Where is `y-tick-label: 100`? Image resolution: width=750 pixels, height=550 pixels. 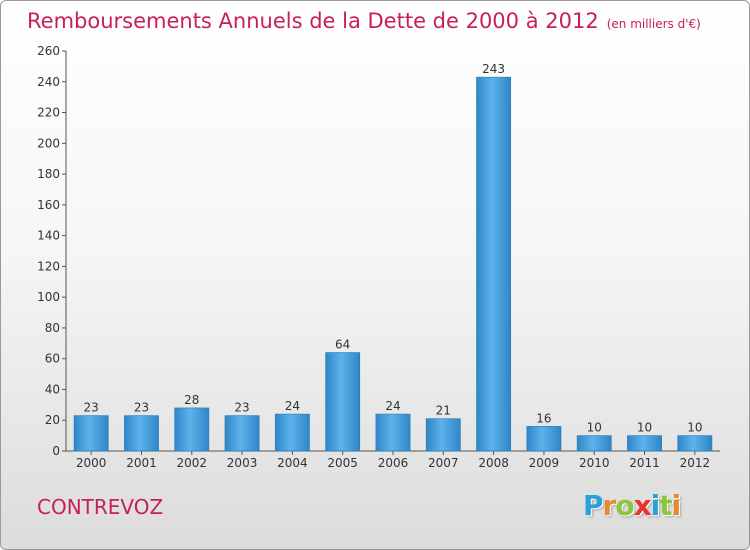 y-tick-label: 100 is located at coordinates (48, 297).